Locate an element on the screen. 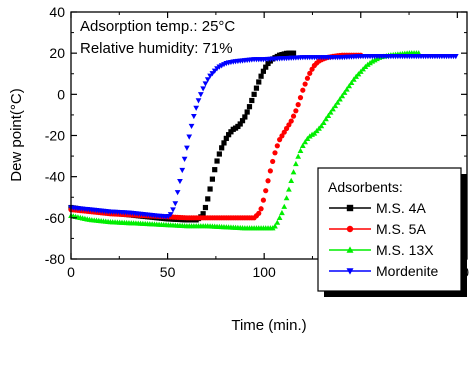 The width and height of the screenshot is (469, 367). y-tick-label: -80 is located at coordinates (55, 259).